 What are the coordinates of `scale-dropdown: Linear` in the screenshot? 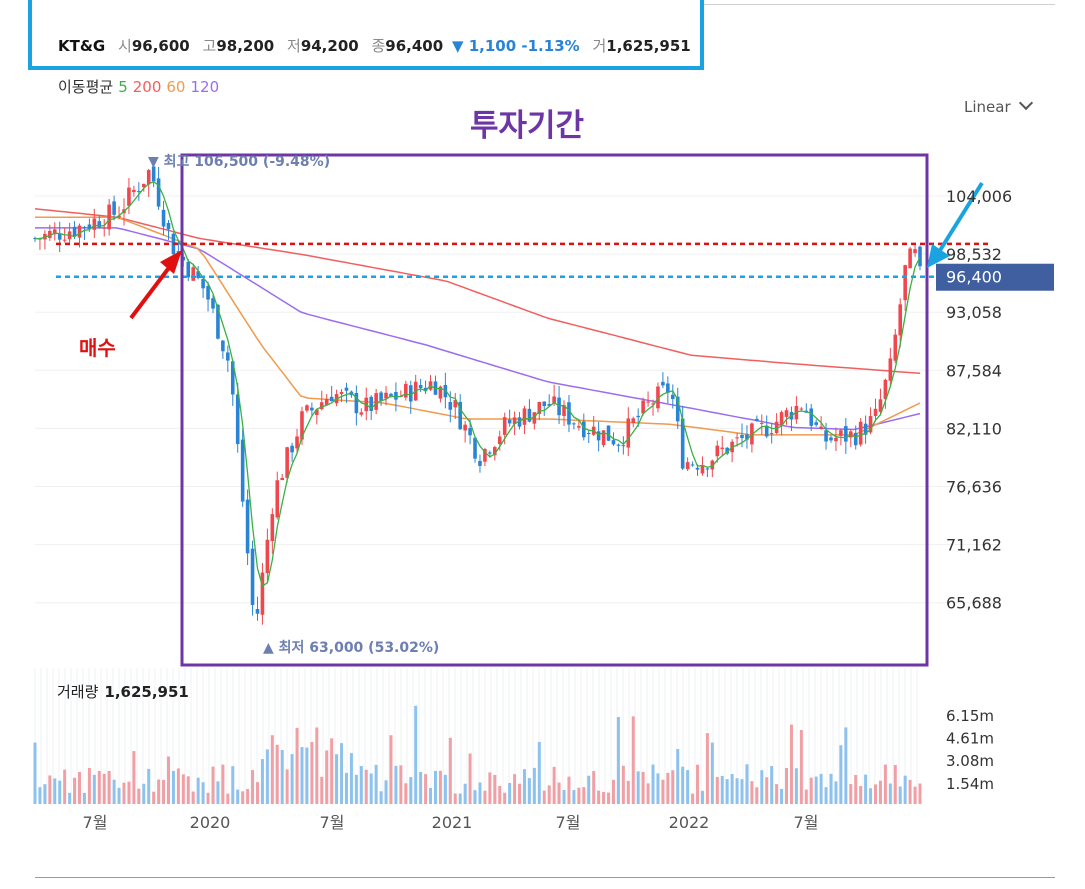 It's located at (998, 105).